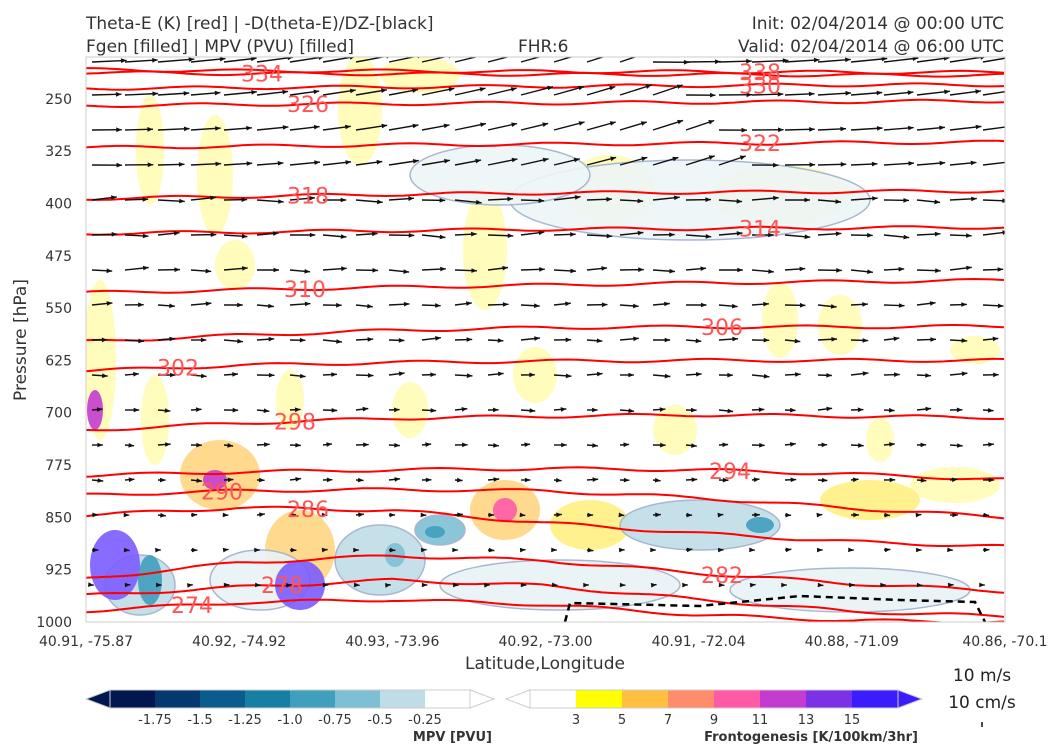 The image size is (1050, 750). Describe the element at coordinates (668, 720) in the screenshot. I see `fgen-tick-label: 7` at that location.